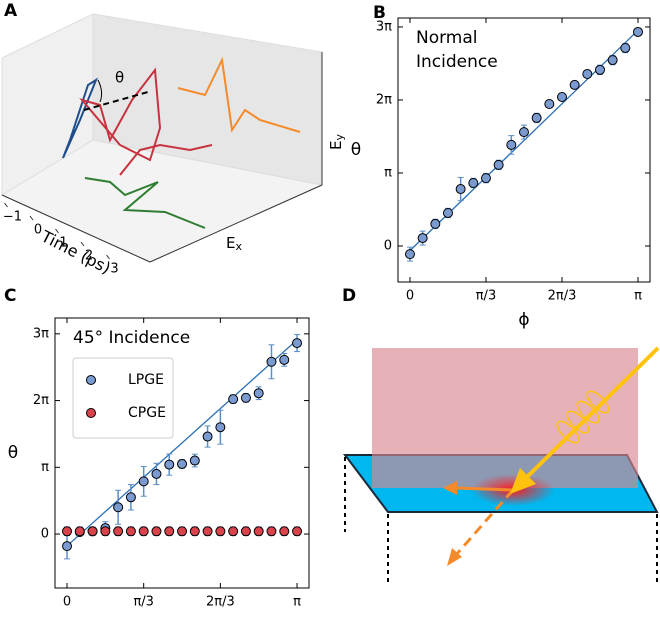 The image size is (660, 618). Describe the element at coordinates (182, 443) in the screenshot. I see `fit-line` at that location.